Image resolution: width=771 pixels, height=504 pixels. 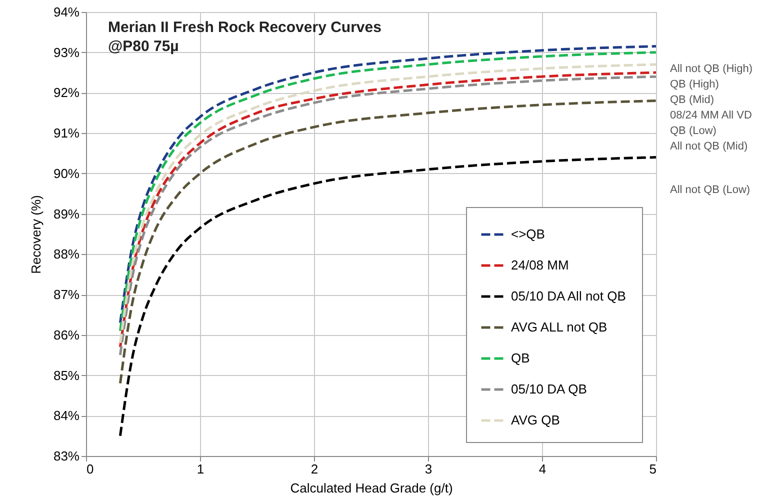 I want to click on legend-label: <>QB, so click(x=528, y=234).